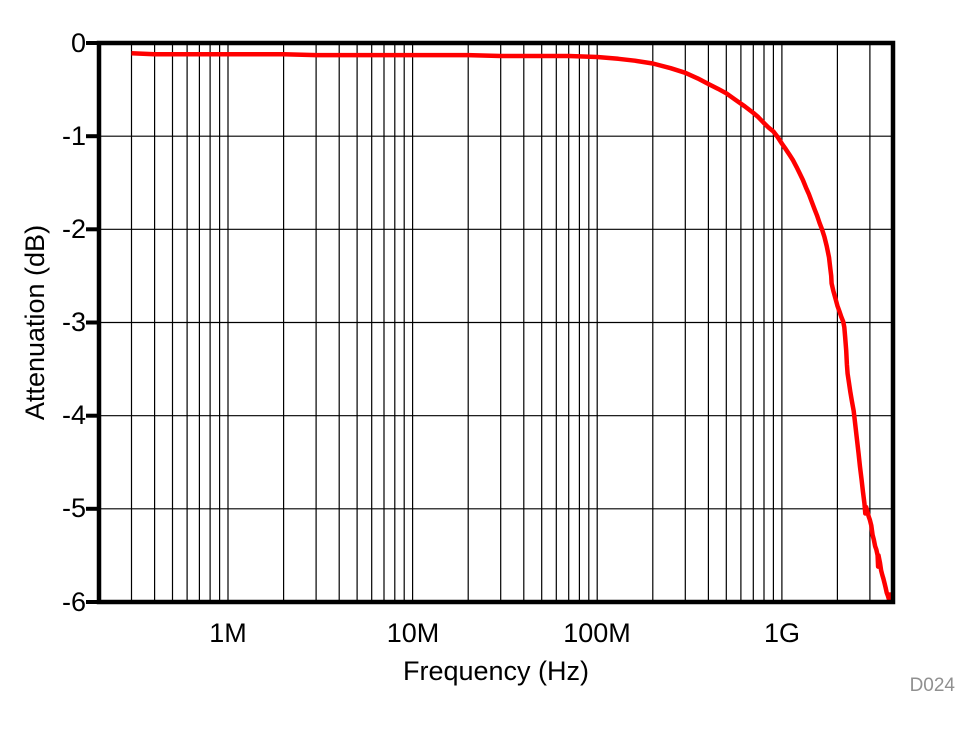 The width and height of the screenshot is (976, 734). What do you see at coordinates (73, 602) in the screenshot?
I see `y-tick-label: -6` at bounding box center [73, 602].